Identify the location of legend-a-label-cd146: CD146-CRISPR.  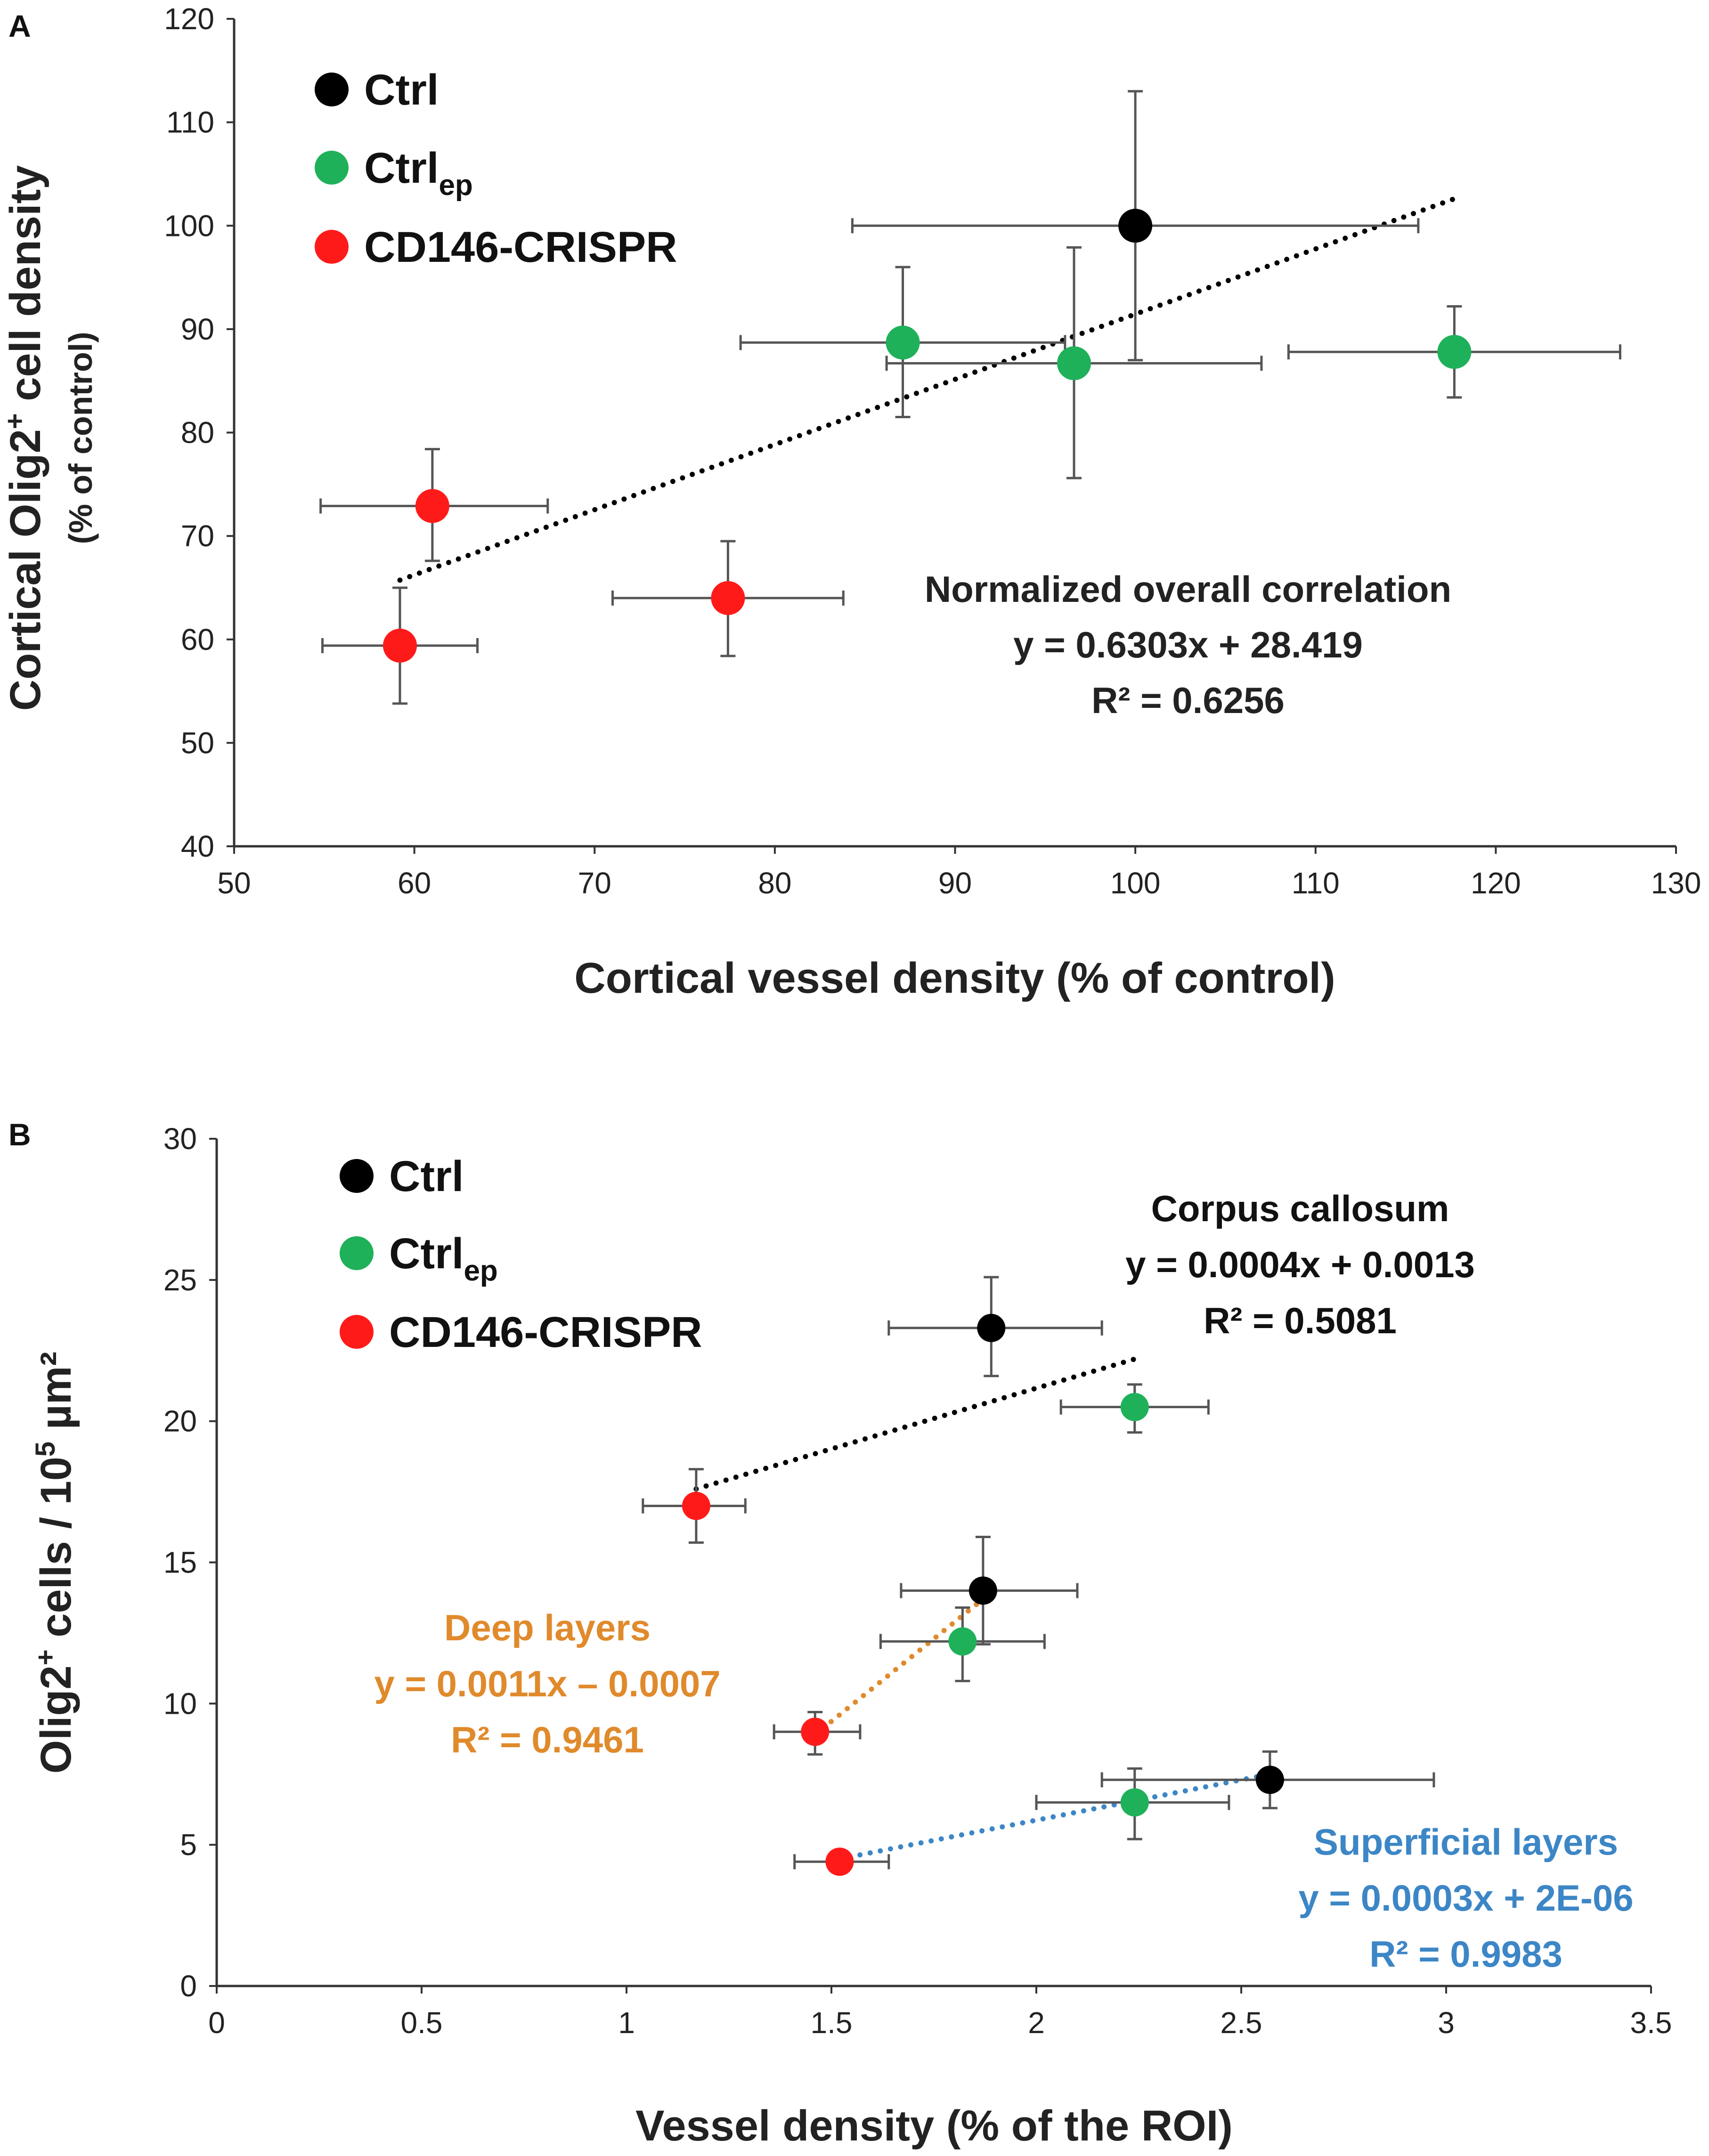
(521, 247).